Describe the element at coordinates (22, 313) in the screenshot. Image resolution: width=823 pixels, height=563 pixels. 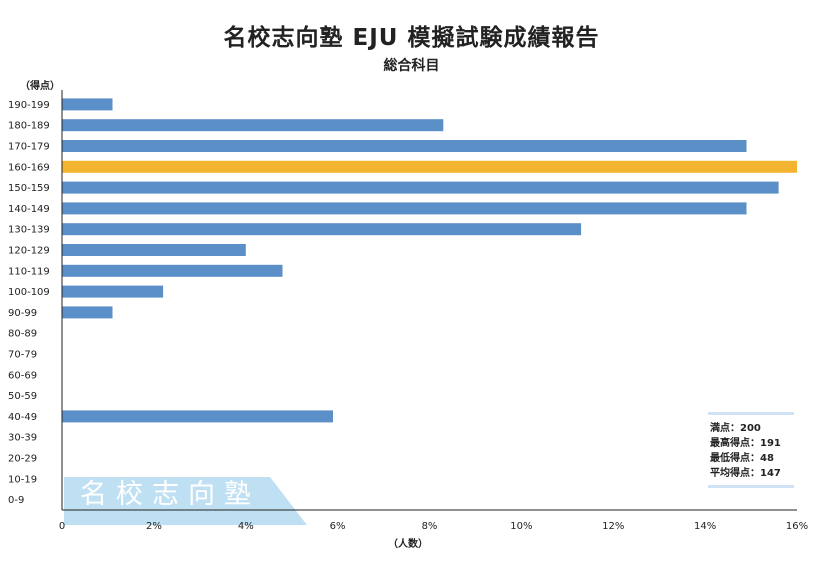
I see `y-tick-label: 90-99` at that location.